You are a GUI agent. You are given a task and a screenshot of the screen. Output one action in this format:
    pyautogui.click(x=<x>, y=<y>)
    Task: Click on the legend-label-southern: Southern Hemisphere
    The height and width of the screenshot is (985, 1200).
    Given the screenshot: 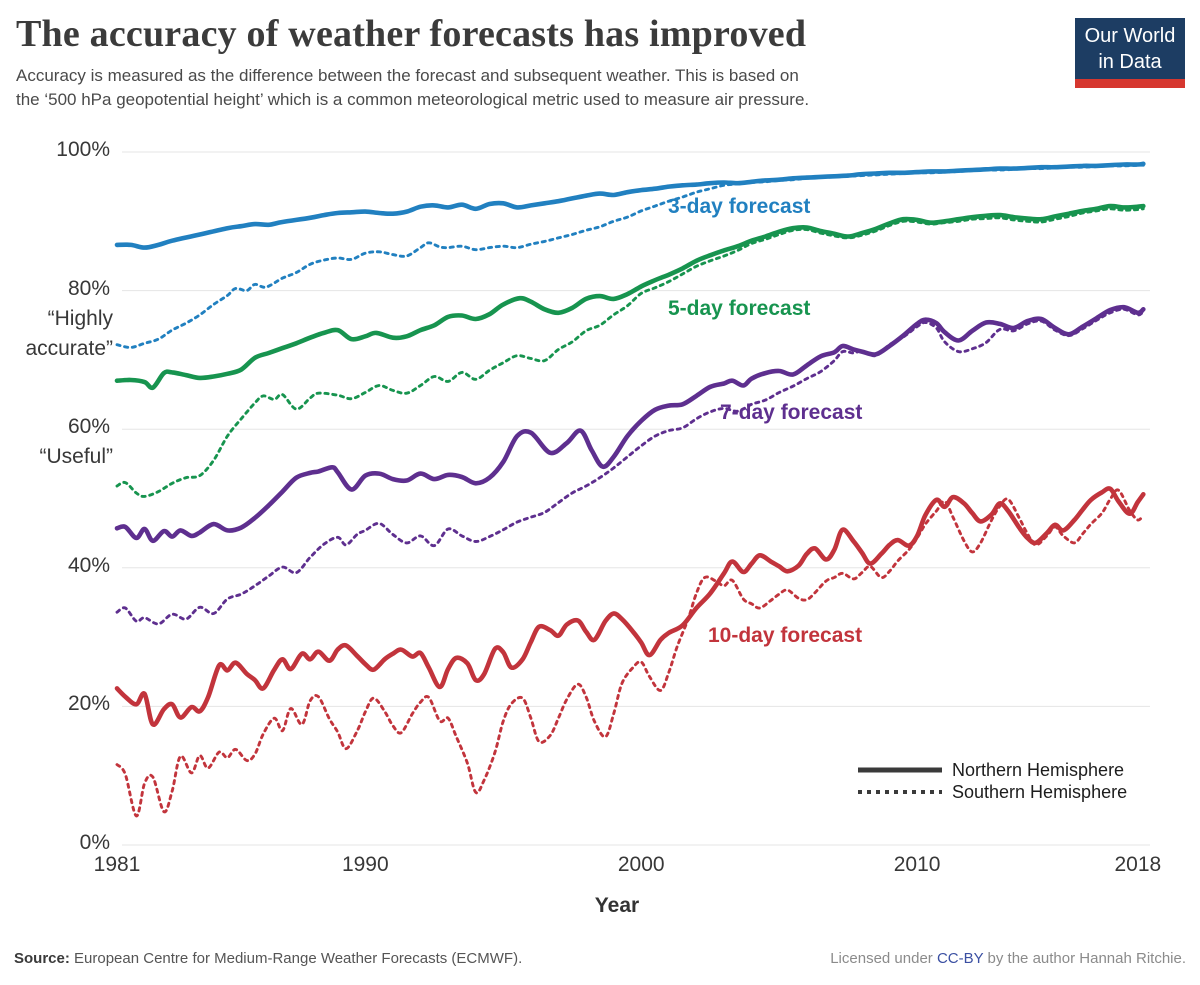 What is the action you would take?
    pyautogui.click(x=1040, y=791)
    